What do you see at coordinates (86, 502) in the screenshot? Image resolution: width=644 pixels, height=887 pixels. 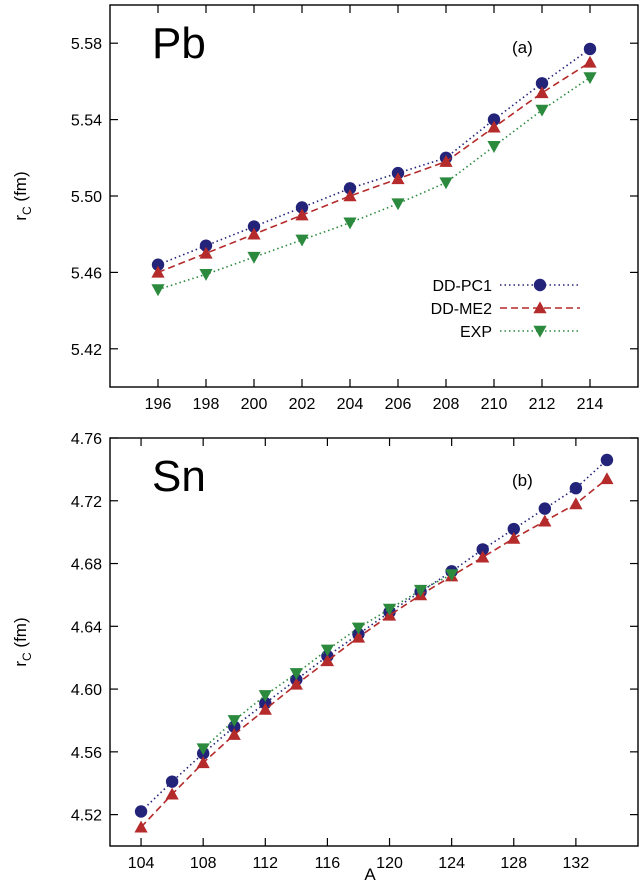 I see `y-tick-label: 4.72` at bounding box center [86, 502].